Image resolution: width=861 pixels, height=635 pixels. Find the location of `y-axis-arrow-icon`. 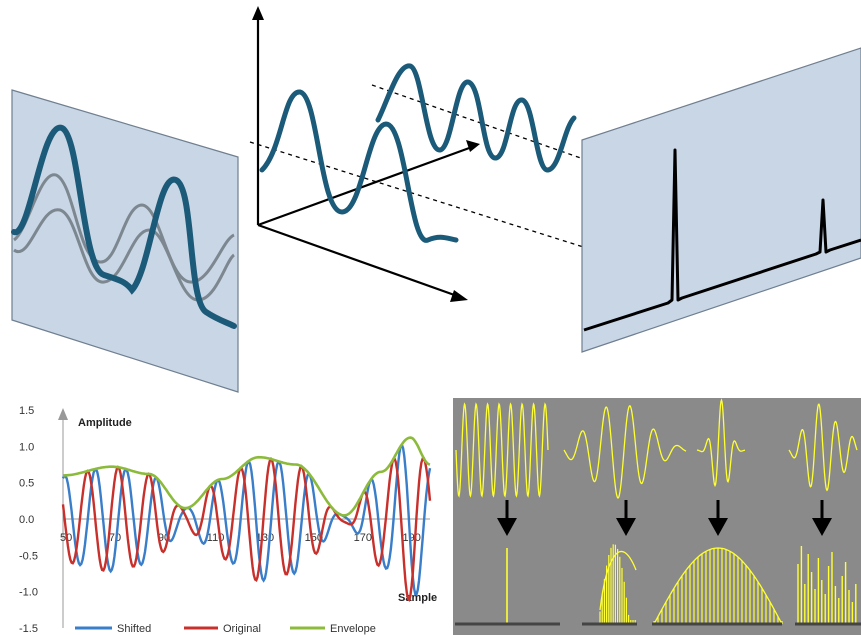

y-axis-arrow-icon is located at coordinates (63, 414).